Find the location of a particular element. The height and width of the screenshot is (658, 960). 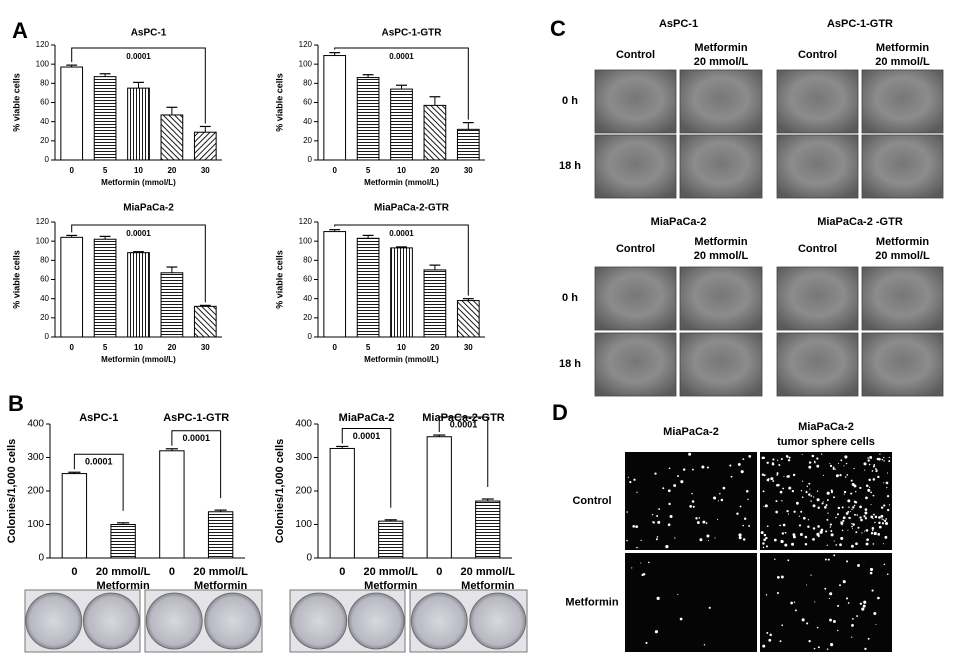

column-header: Metformin is located at coordinates (720, 242).